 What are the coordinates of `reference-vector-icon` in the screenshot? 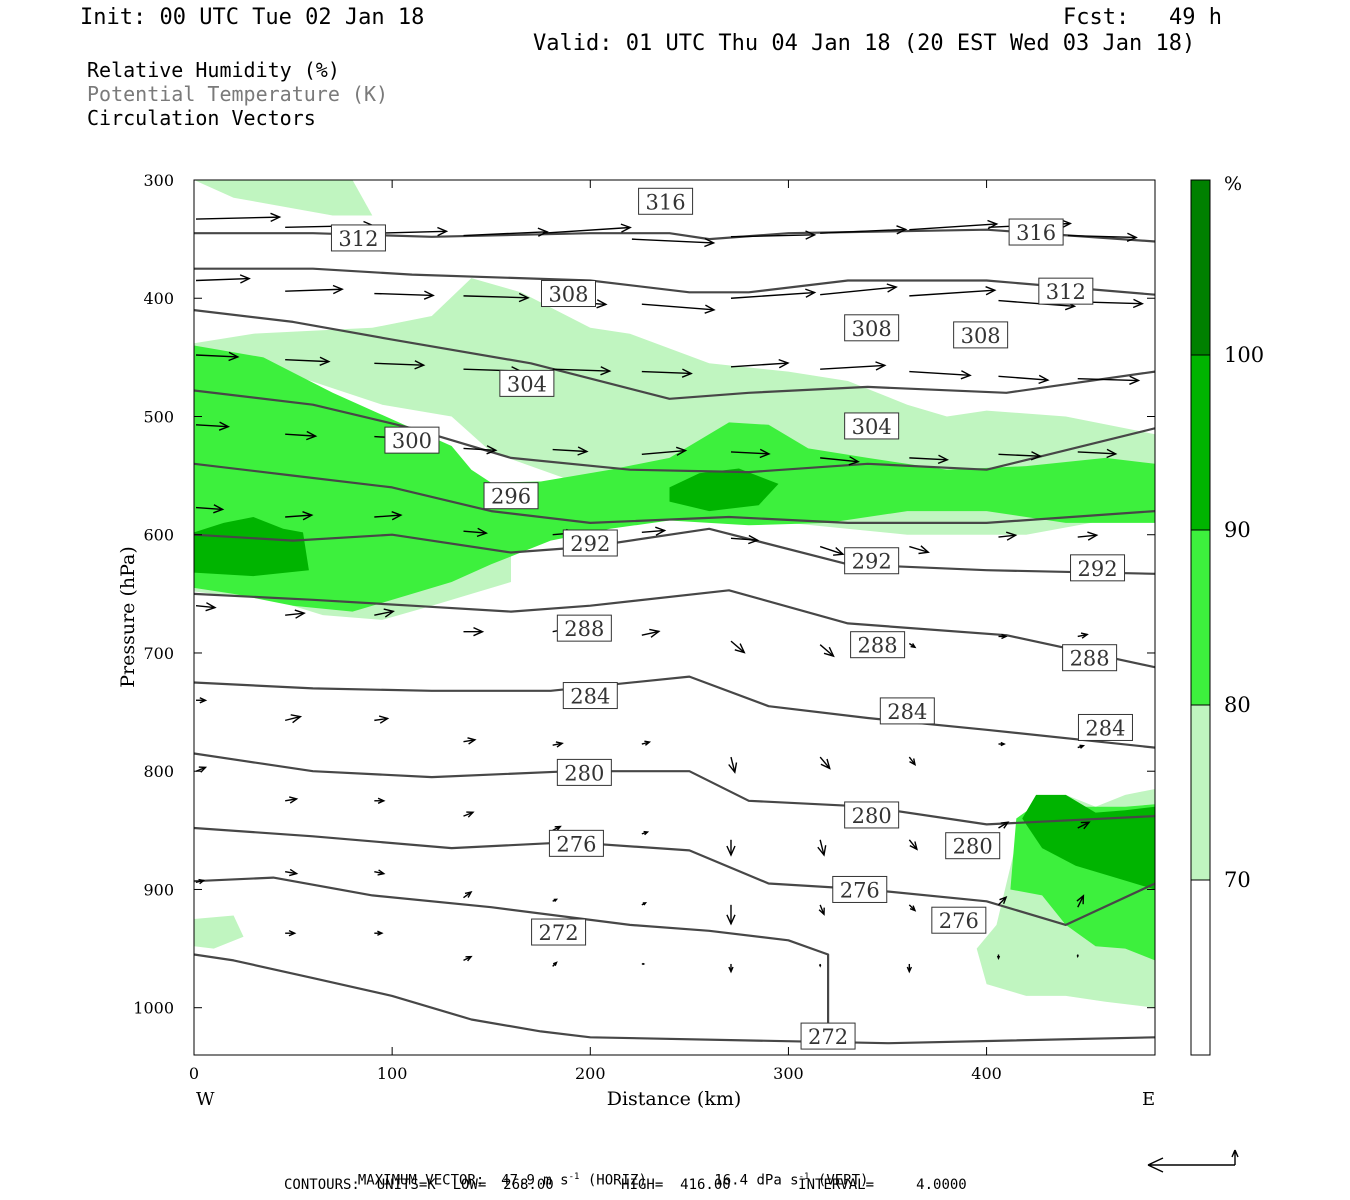 It's located at (1193, 1161).